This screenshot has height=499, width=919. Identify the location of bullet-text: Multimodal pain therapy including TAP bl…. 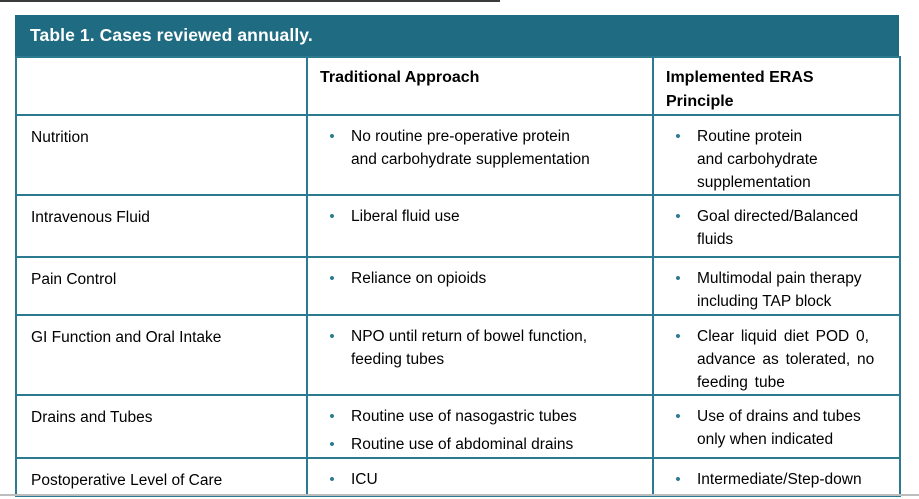
(779, 290).